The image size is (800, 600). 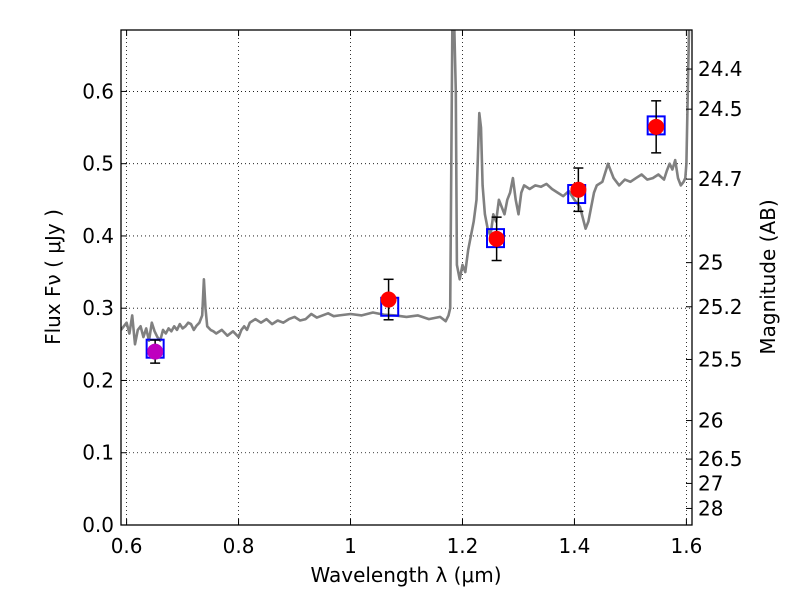 What do you see at coordinates (710, 508) in the screenshot?
I see `mag-tick-label: 28` at bounding box center [710, 508].